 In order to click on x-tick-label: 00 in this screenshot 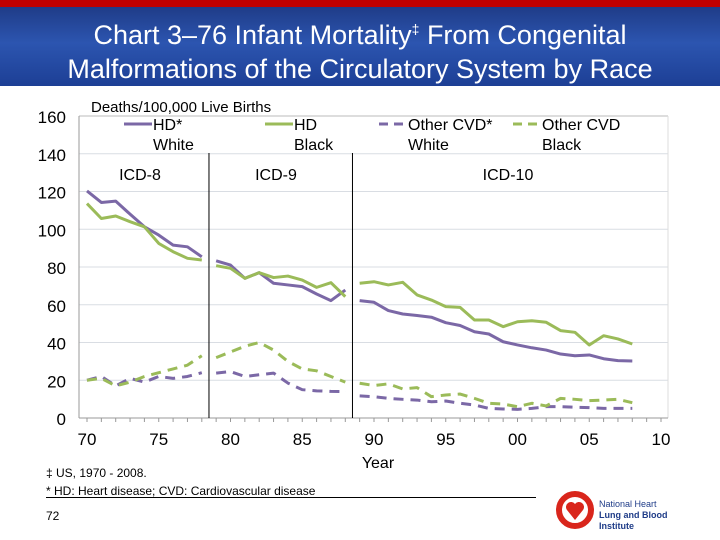, I will do `click(517, 439)`.